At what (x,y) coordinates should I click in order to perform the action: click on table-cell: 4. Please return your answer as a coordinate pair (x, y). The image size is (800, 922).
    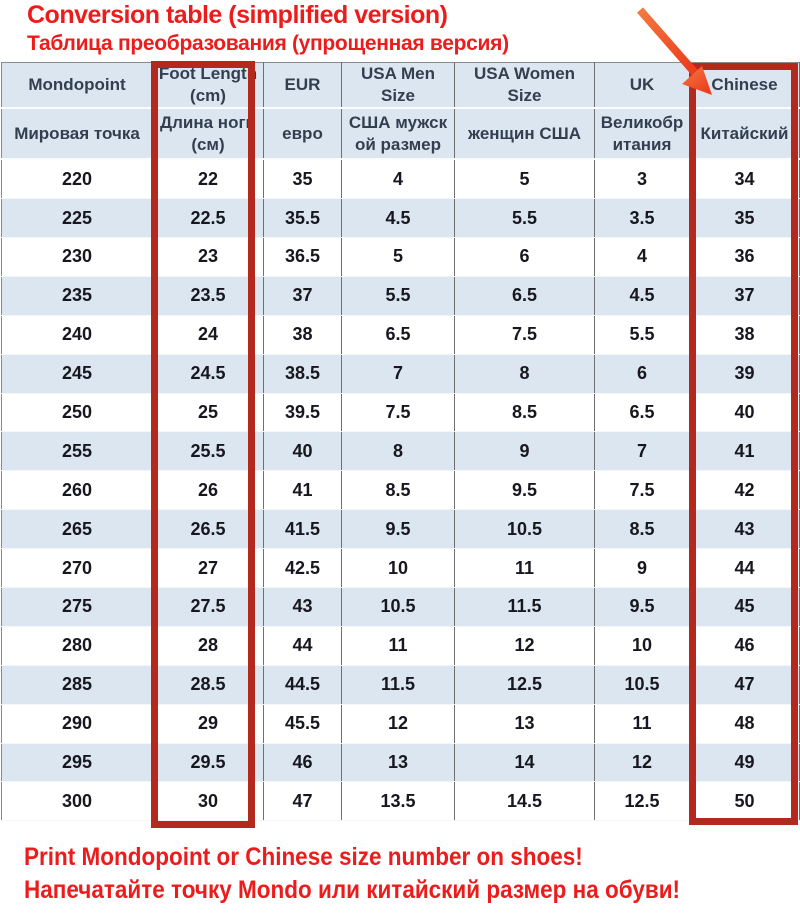
    Looking at the image, I should click on (642, 257).